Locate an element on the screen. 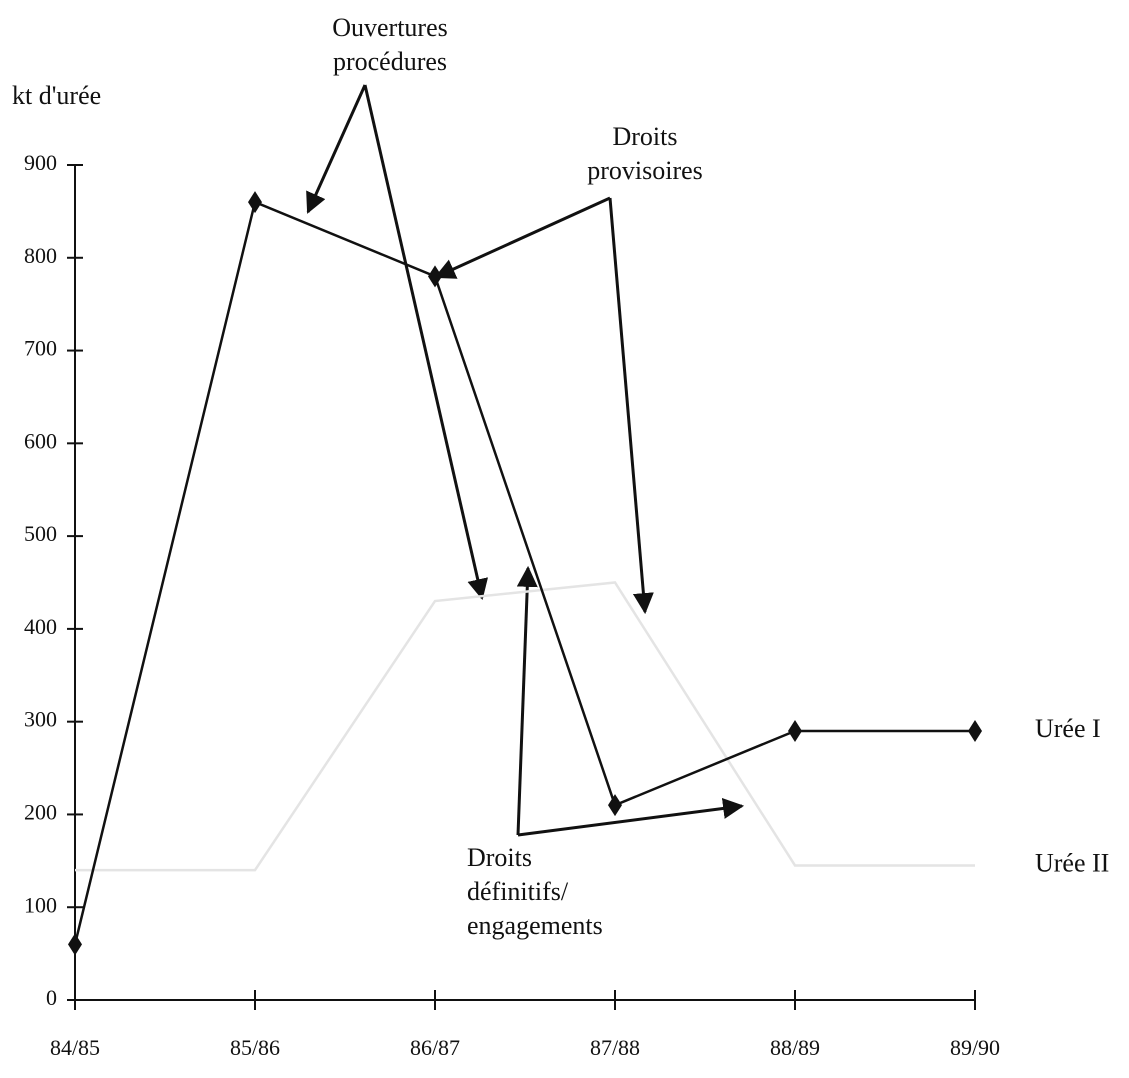 Image resolution: width=1129 pixels, height=1078 pixels. x-tick-label: 89/90 is located at coordinates (975, 1047).